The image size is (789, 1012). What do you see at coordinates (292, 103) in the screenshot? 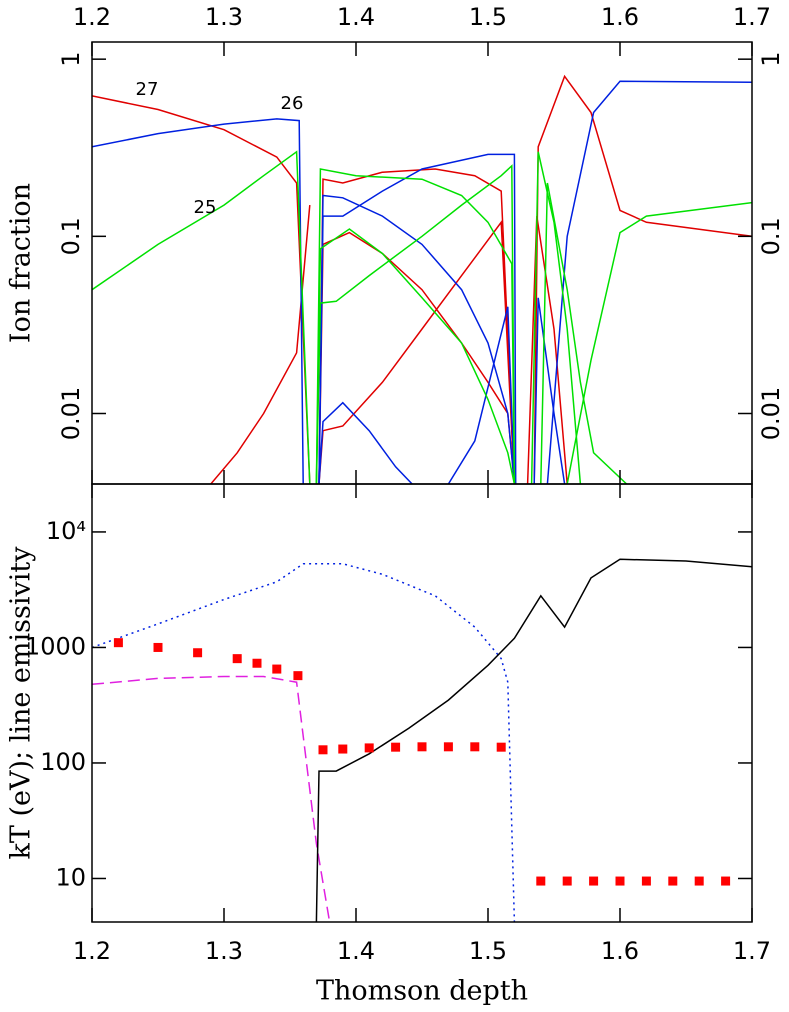
I see `annotation: 26` at bounding box center [292, 103].